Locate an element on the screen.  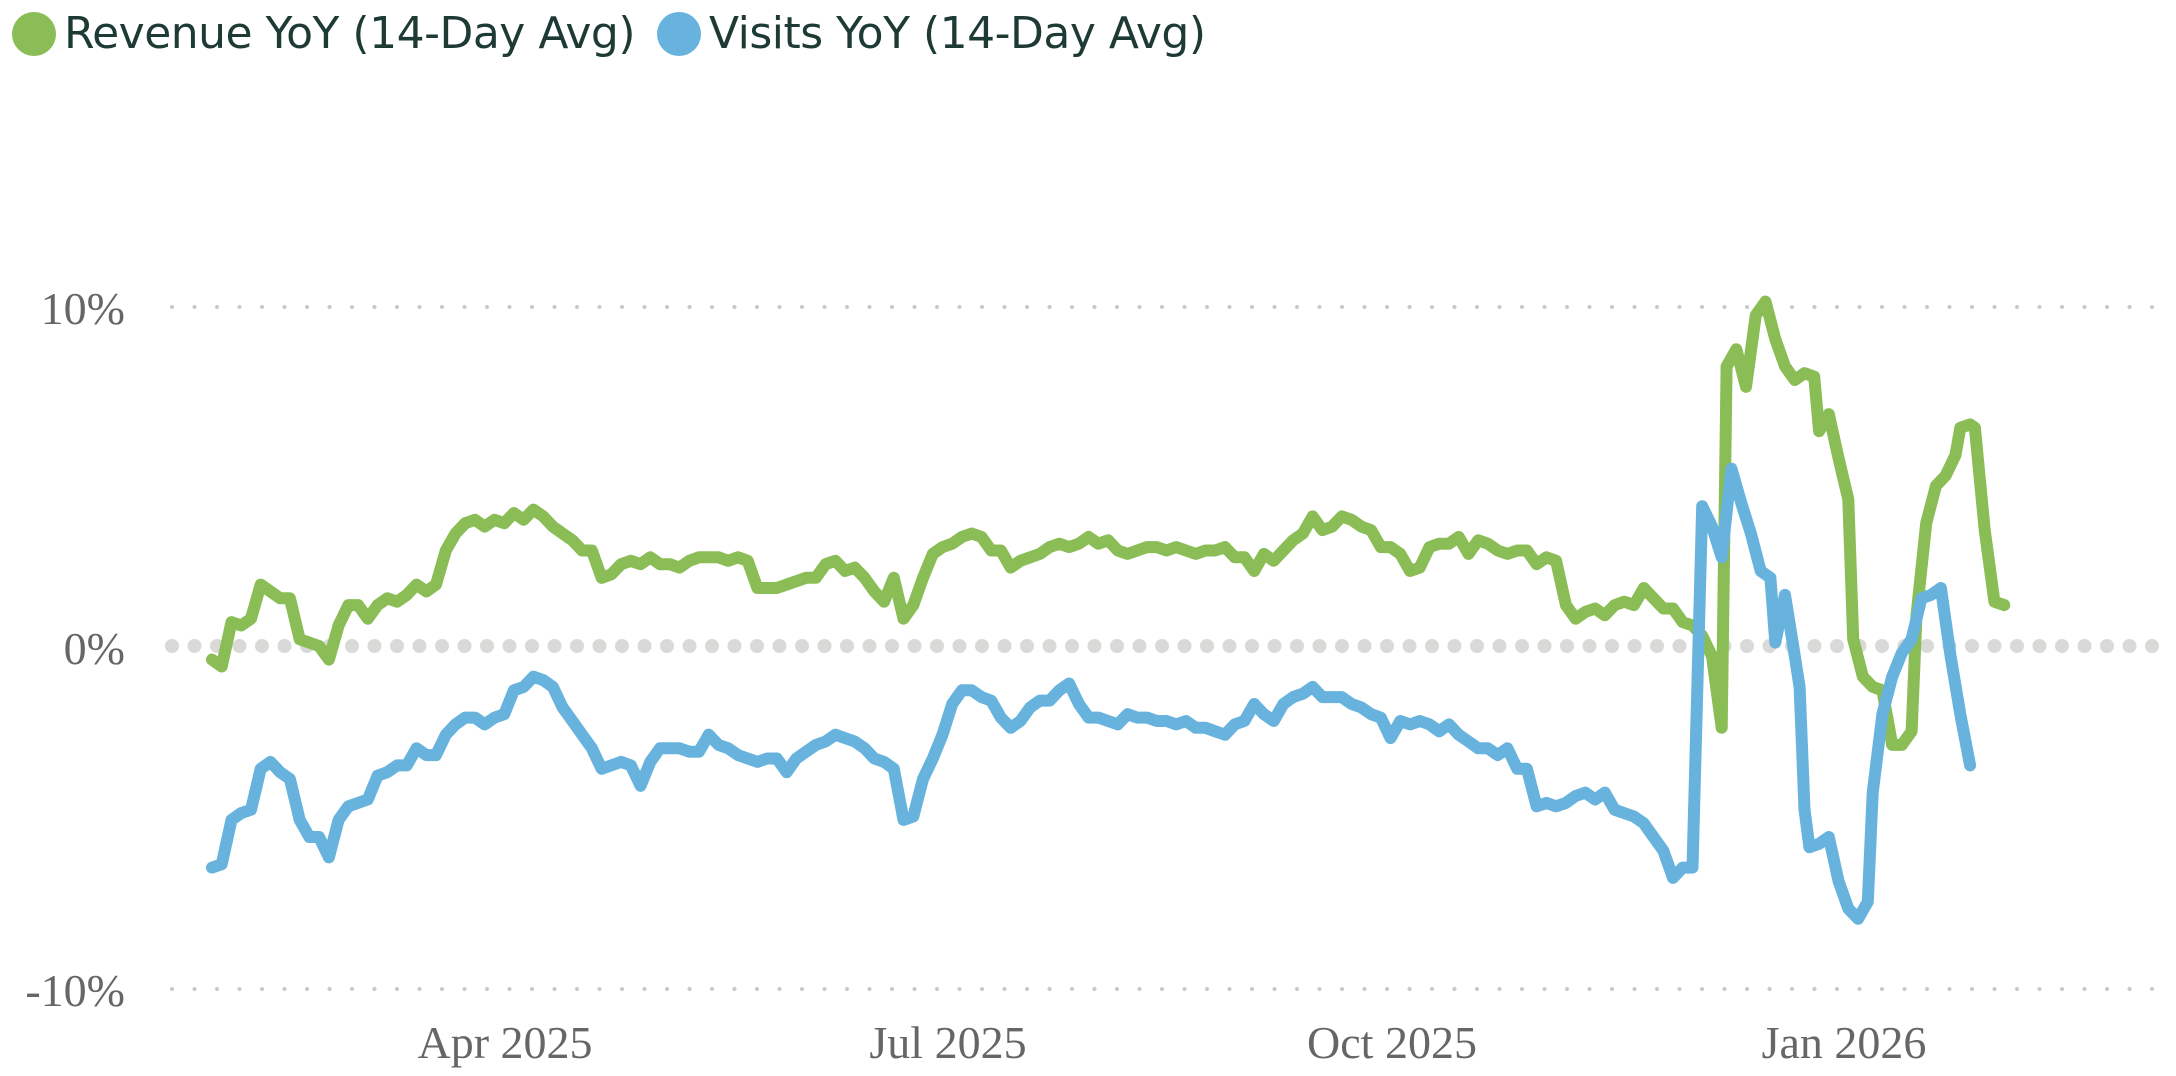
visits-series-marker-icon is located at coordinates (678, 34).